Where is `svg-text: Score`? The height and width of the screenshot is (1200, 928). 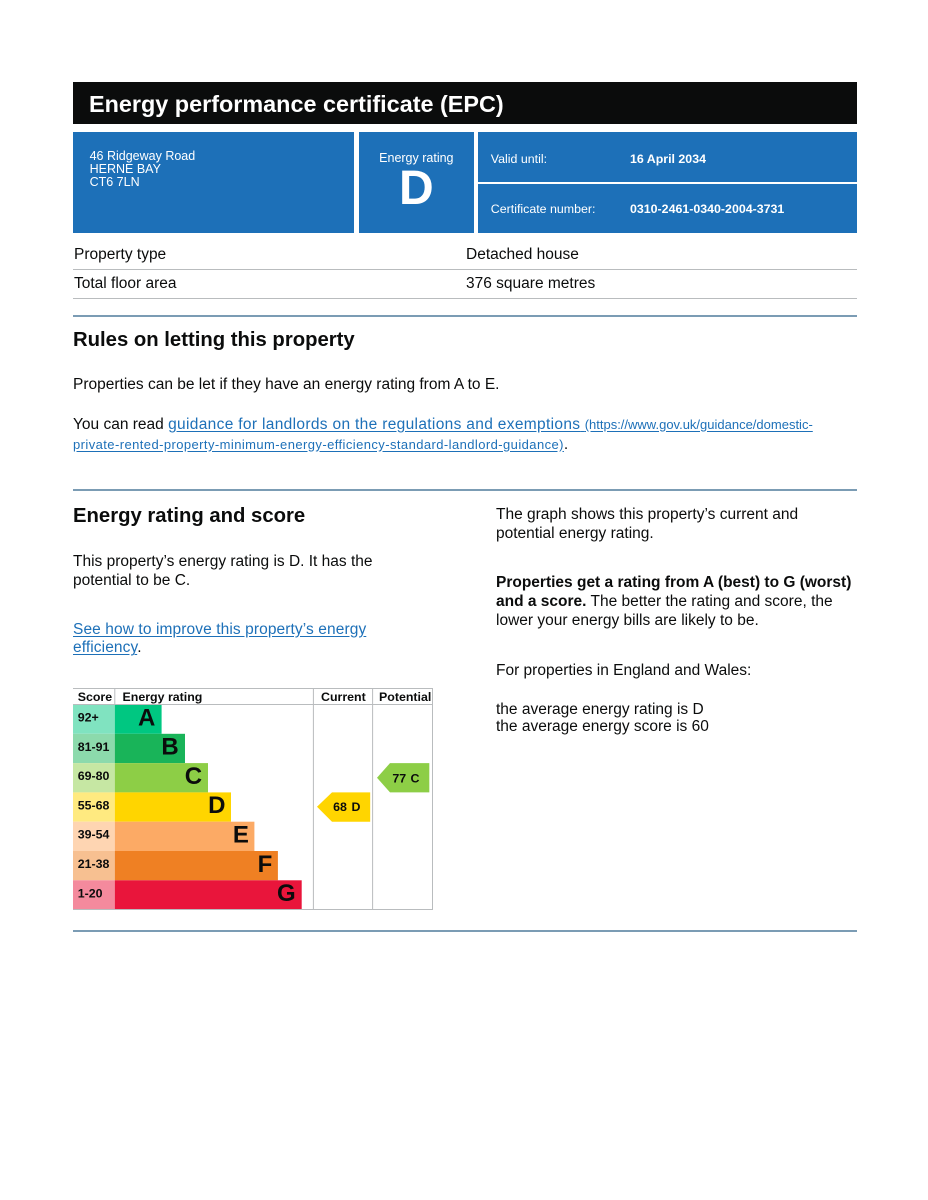 svg-text: Score is located at coordinates (95, 697).